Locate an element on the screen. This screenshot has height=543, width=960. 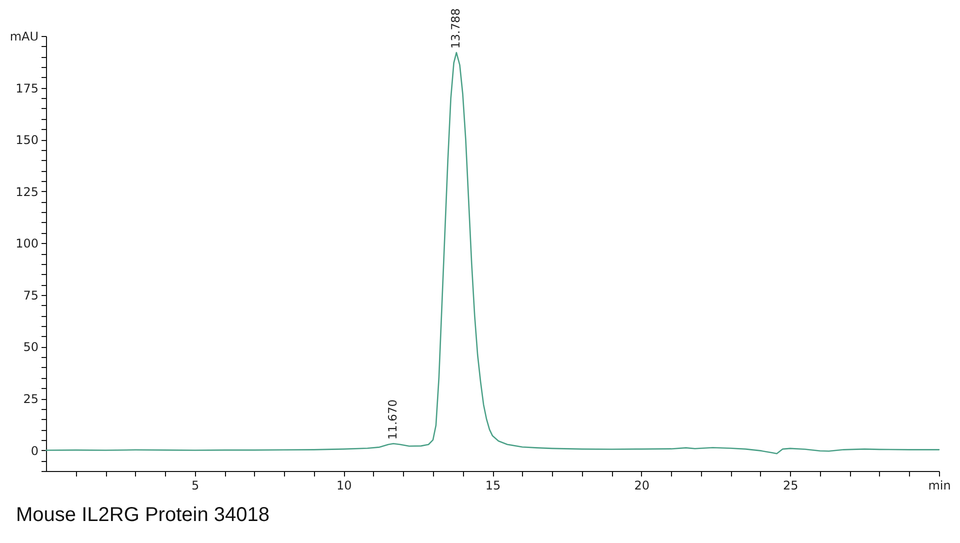
y-tick-label: 50 is located at coordinates (30, 347).